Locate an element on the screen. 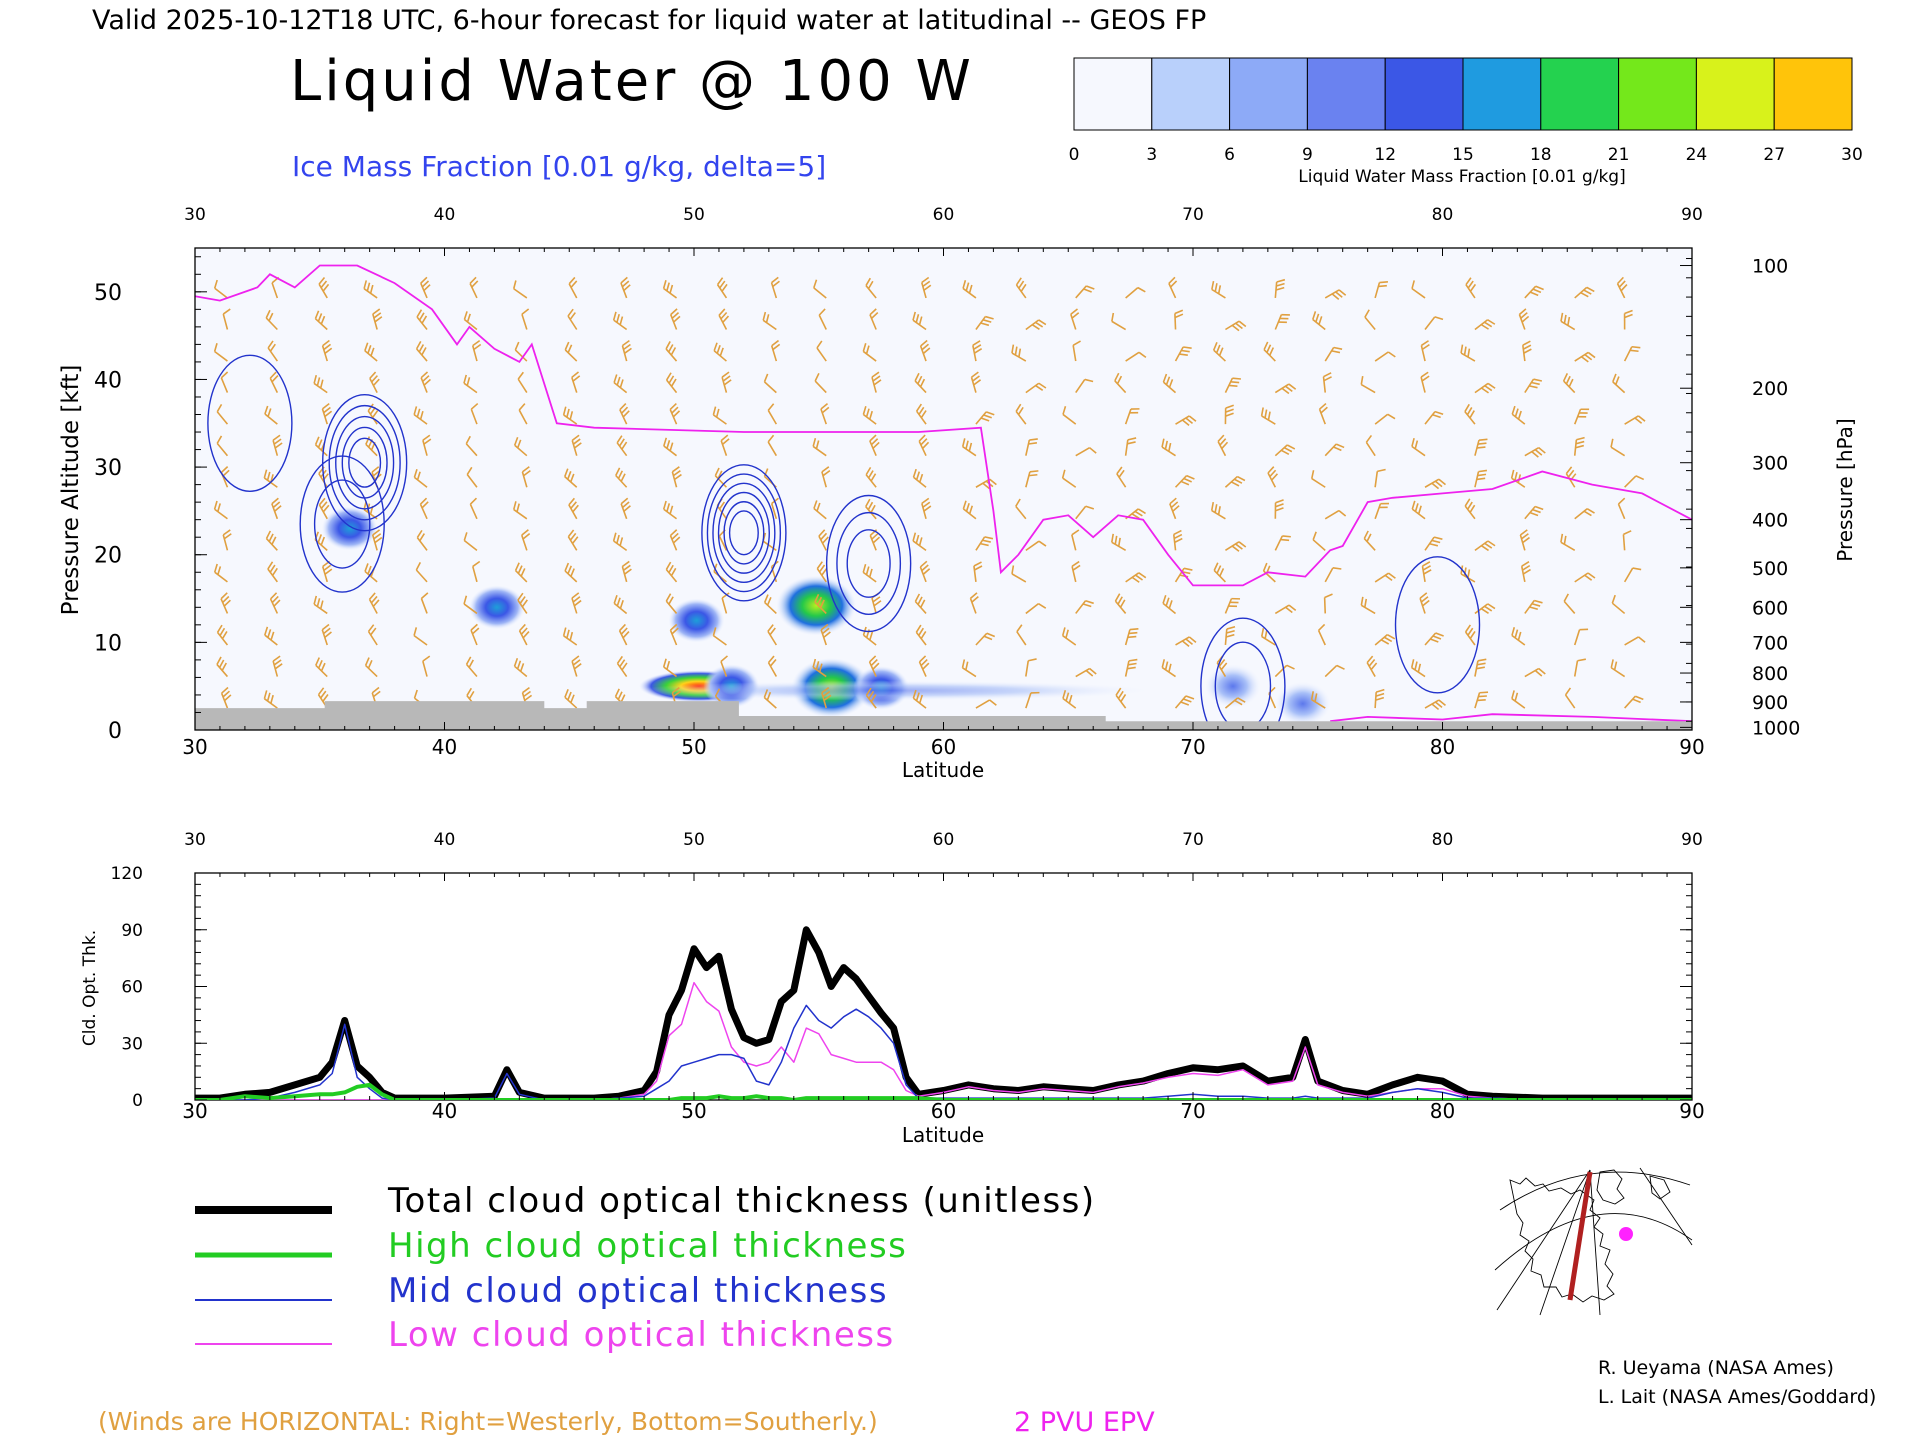 This screenshot has height=1440, width=1920. x-tick-label: 90 is located at coordinates (1691, 747).